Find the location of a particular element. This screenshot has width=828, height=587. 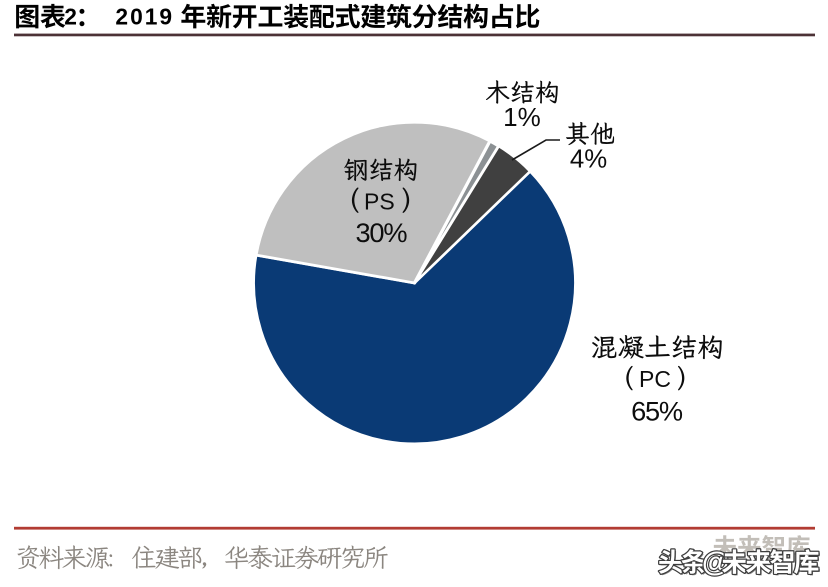

svg-text: 2 is located at coordinates (70, 16).